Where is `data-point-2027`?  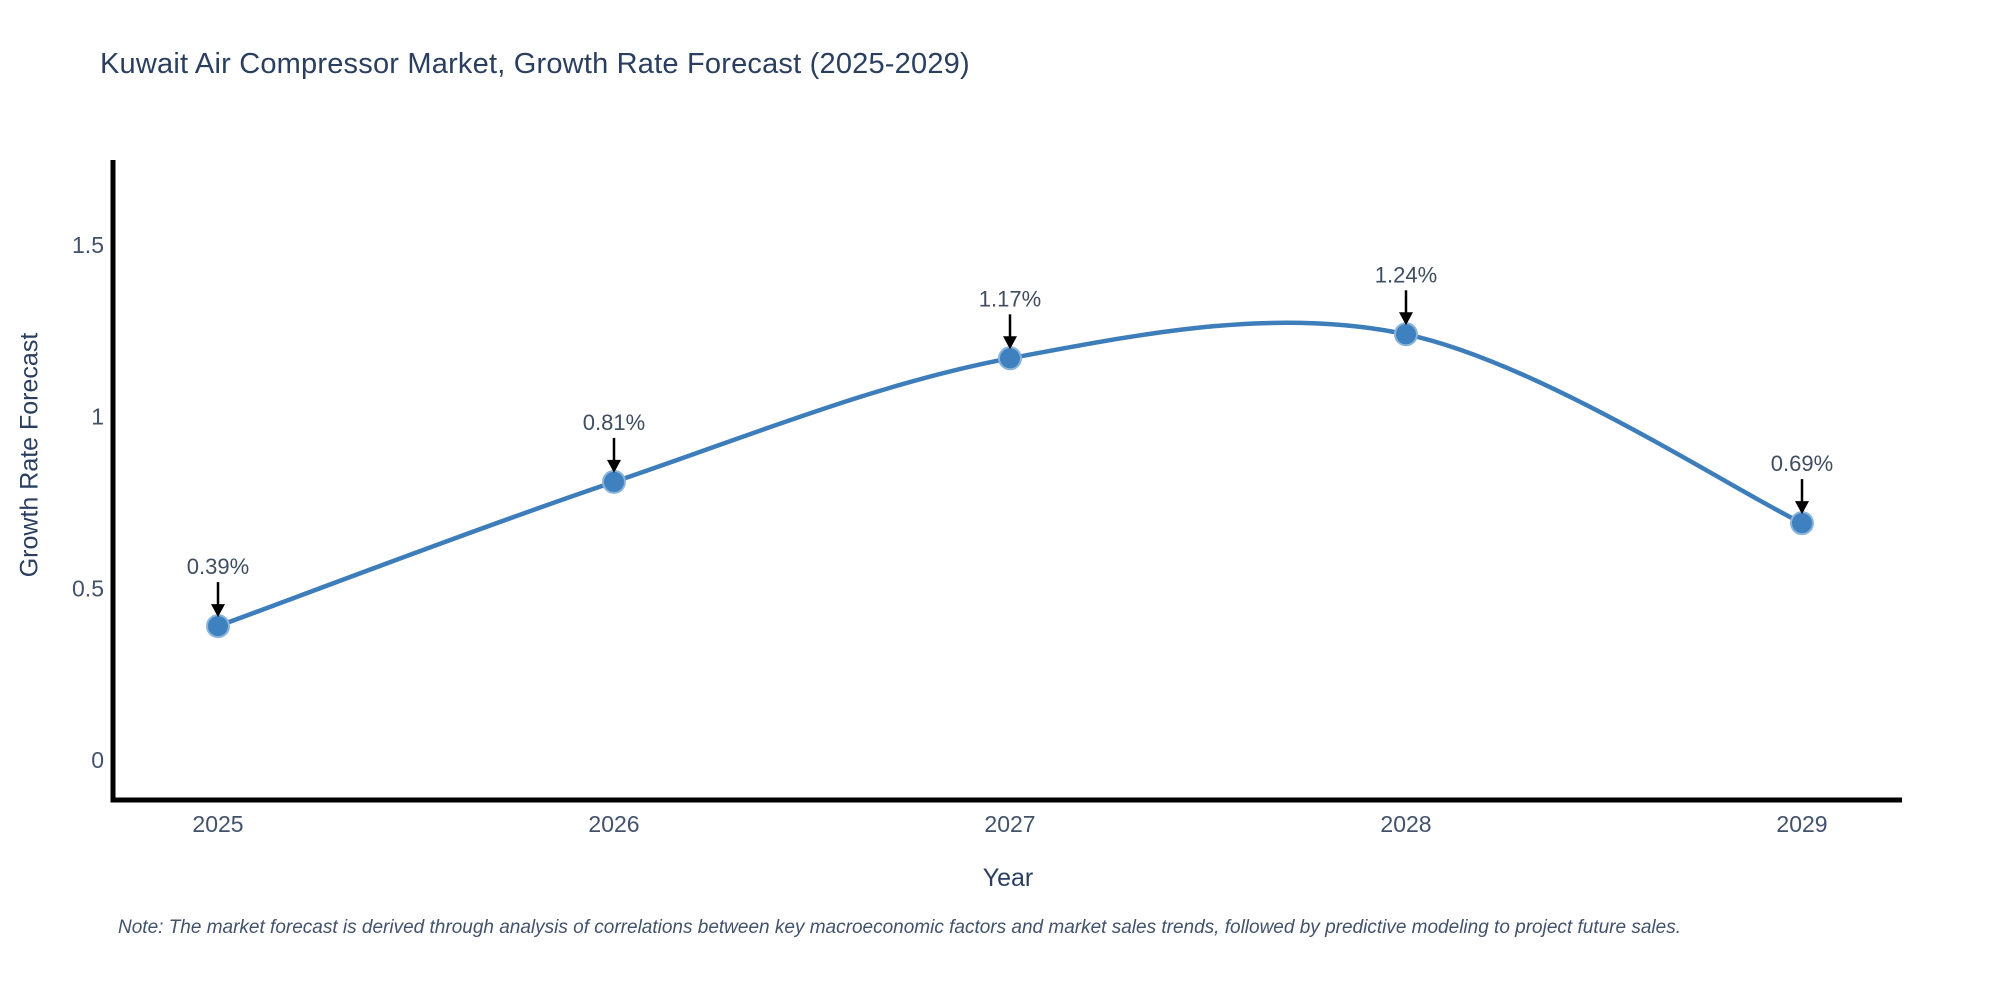 data-point-2027 is located at coordinates (1010, 358).